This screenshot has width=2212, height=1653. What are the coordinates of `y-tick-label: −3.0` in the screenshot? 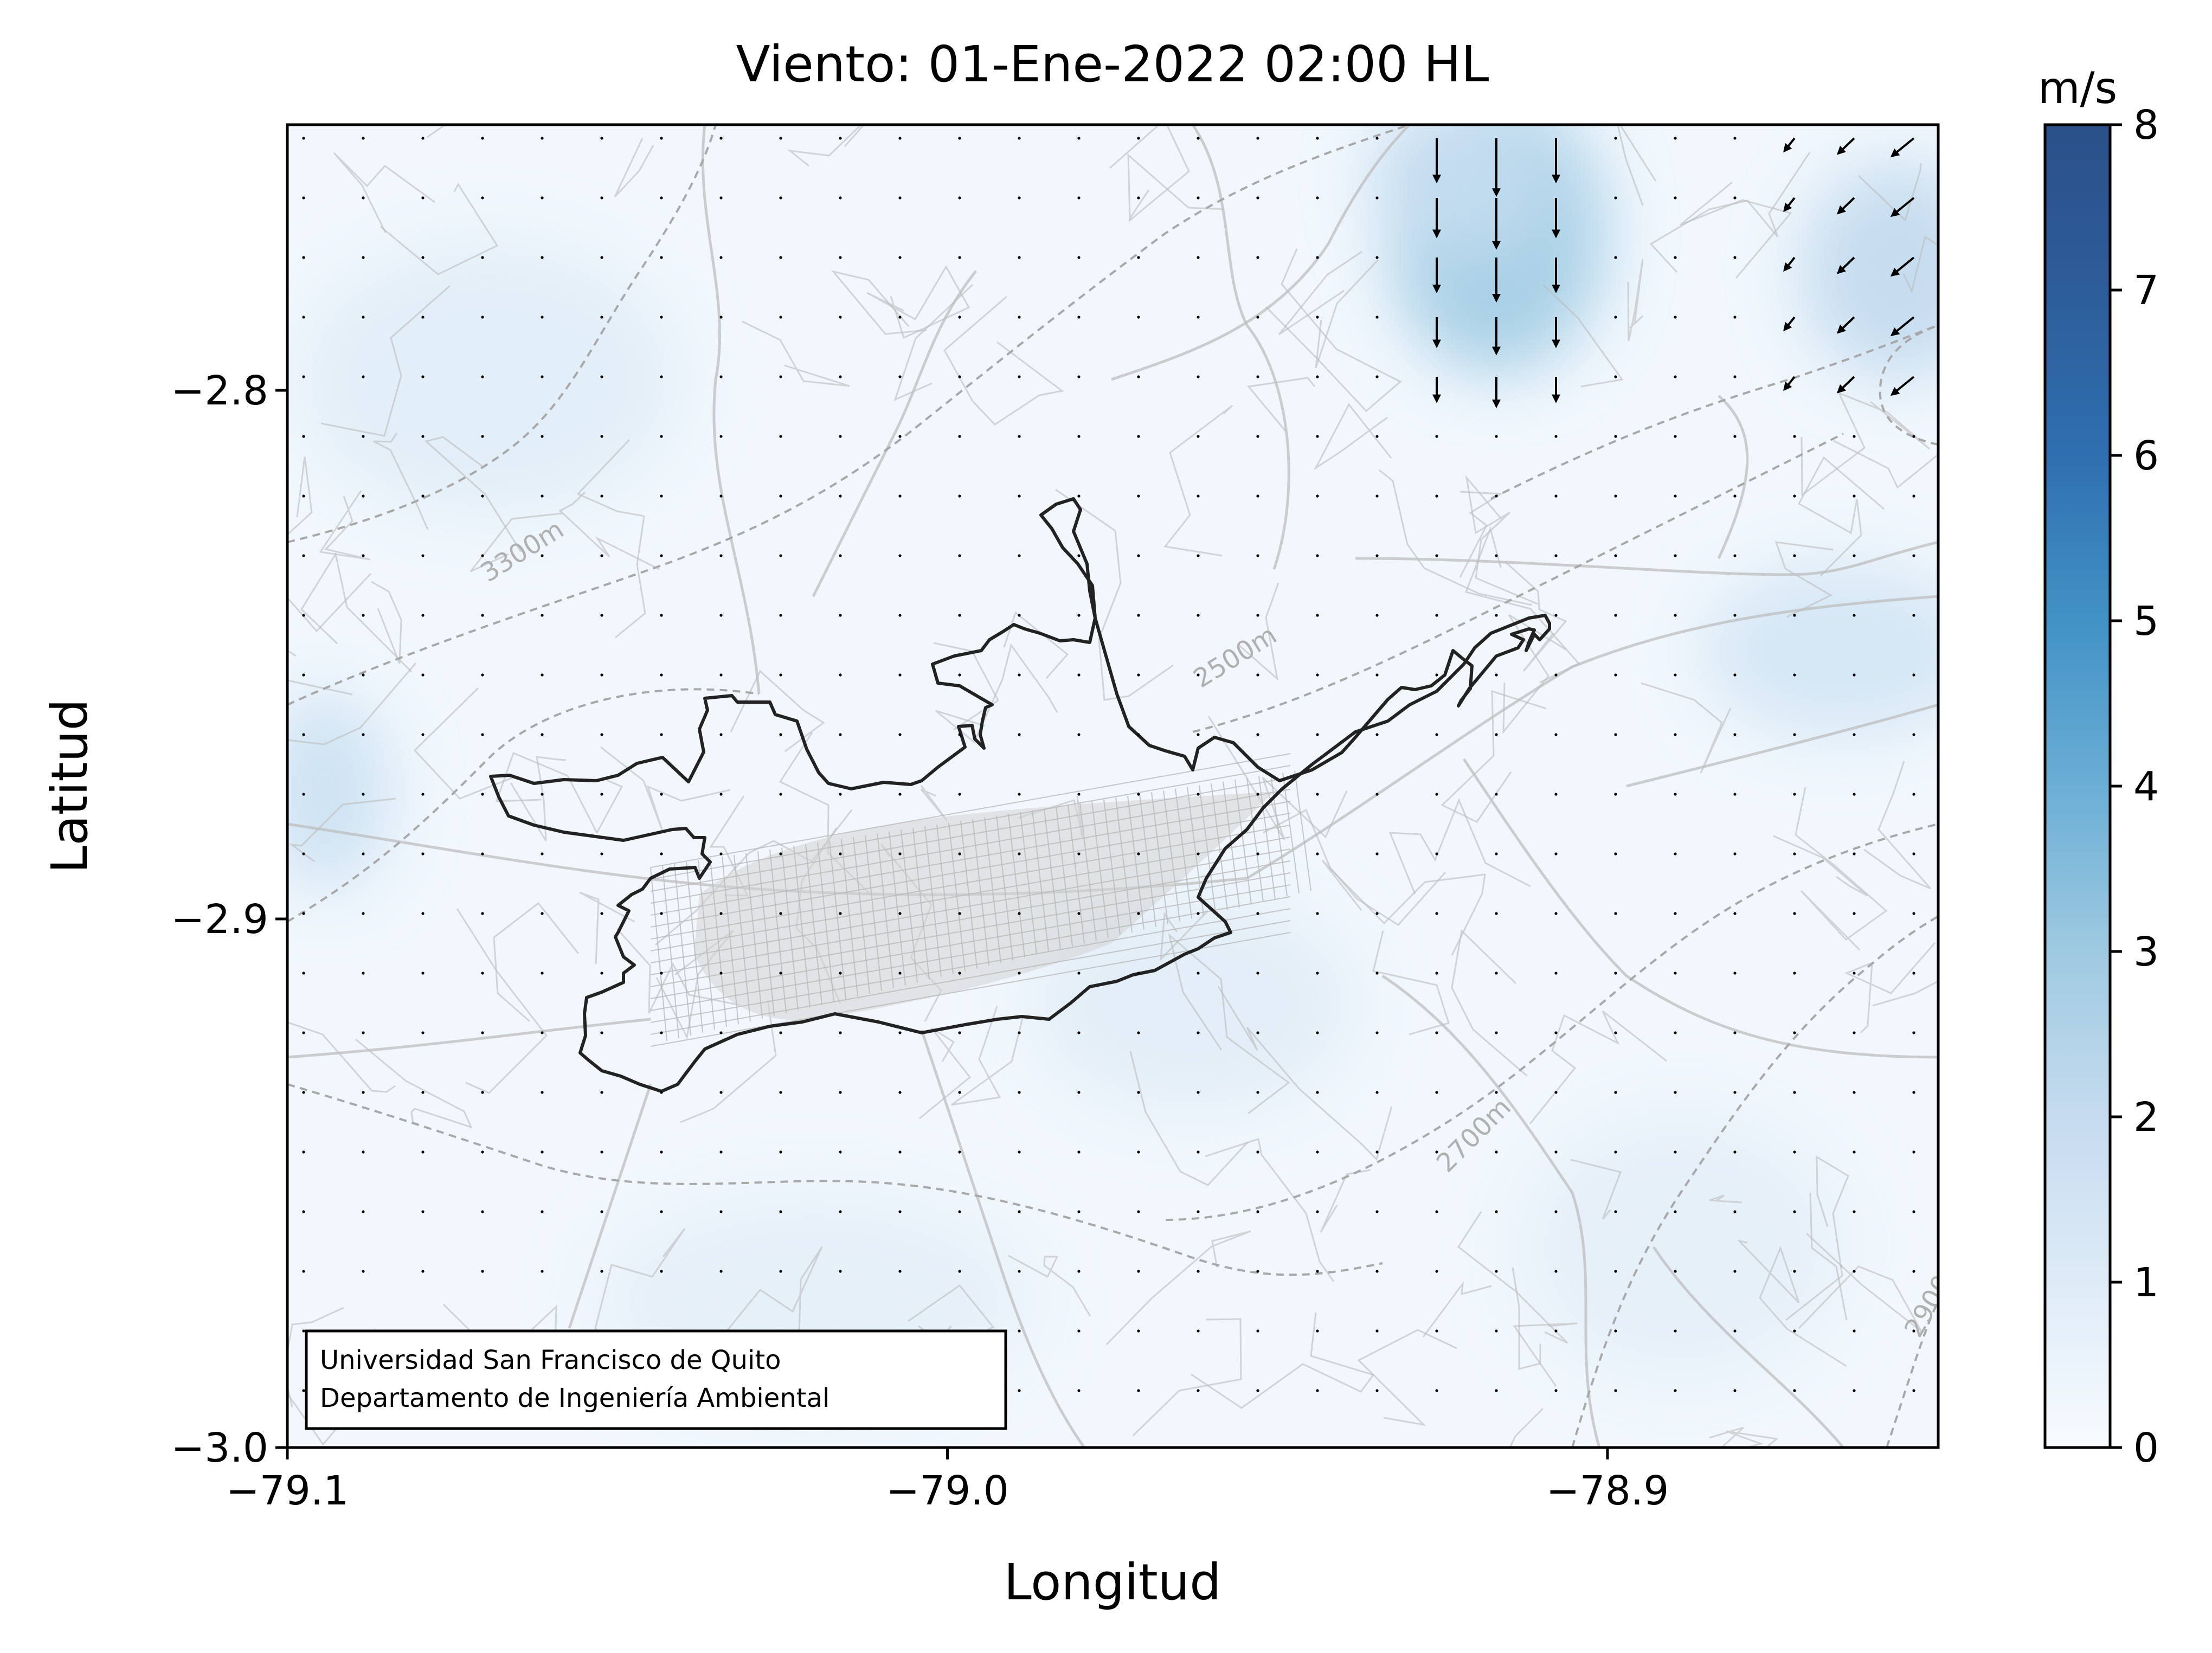 It's located at (219, 1448).